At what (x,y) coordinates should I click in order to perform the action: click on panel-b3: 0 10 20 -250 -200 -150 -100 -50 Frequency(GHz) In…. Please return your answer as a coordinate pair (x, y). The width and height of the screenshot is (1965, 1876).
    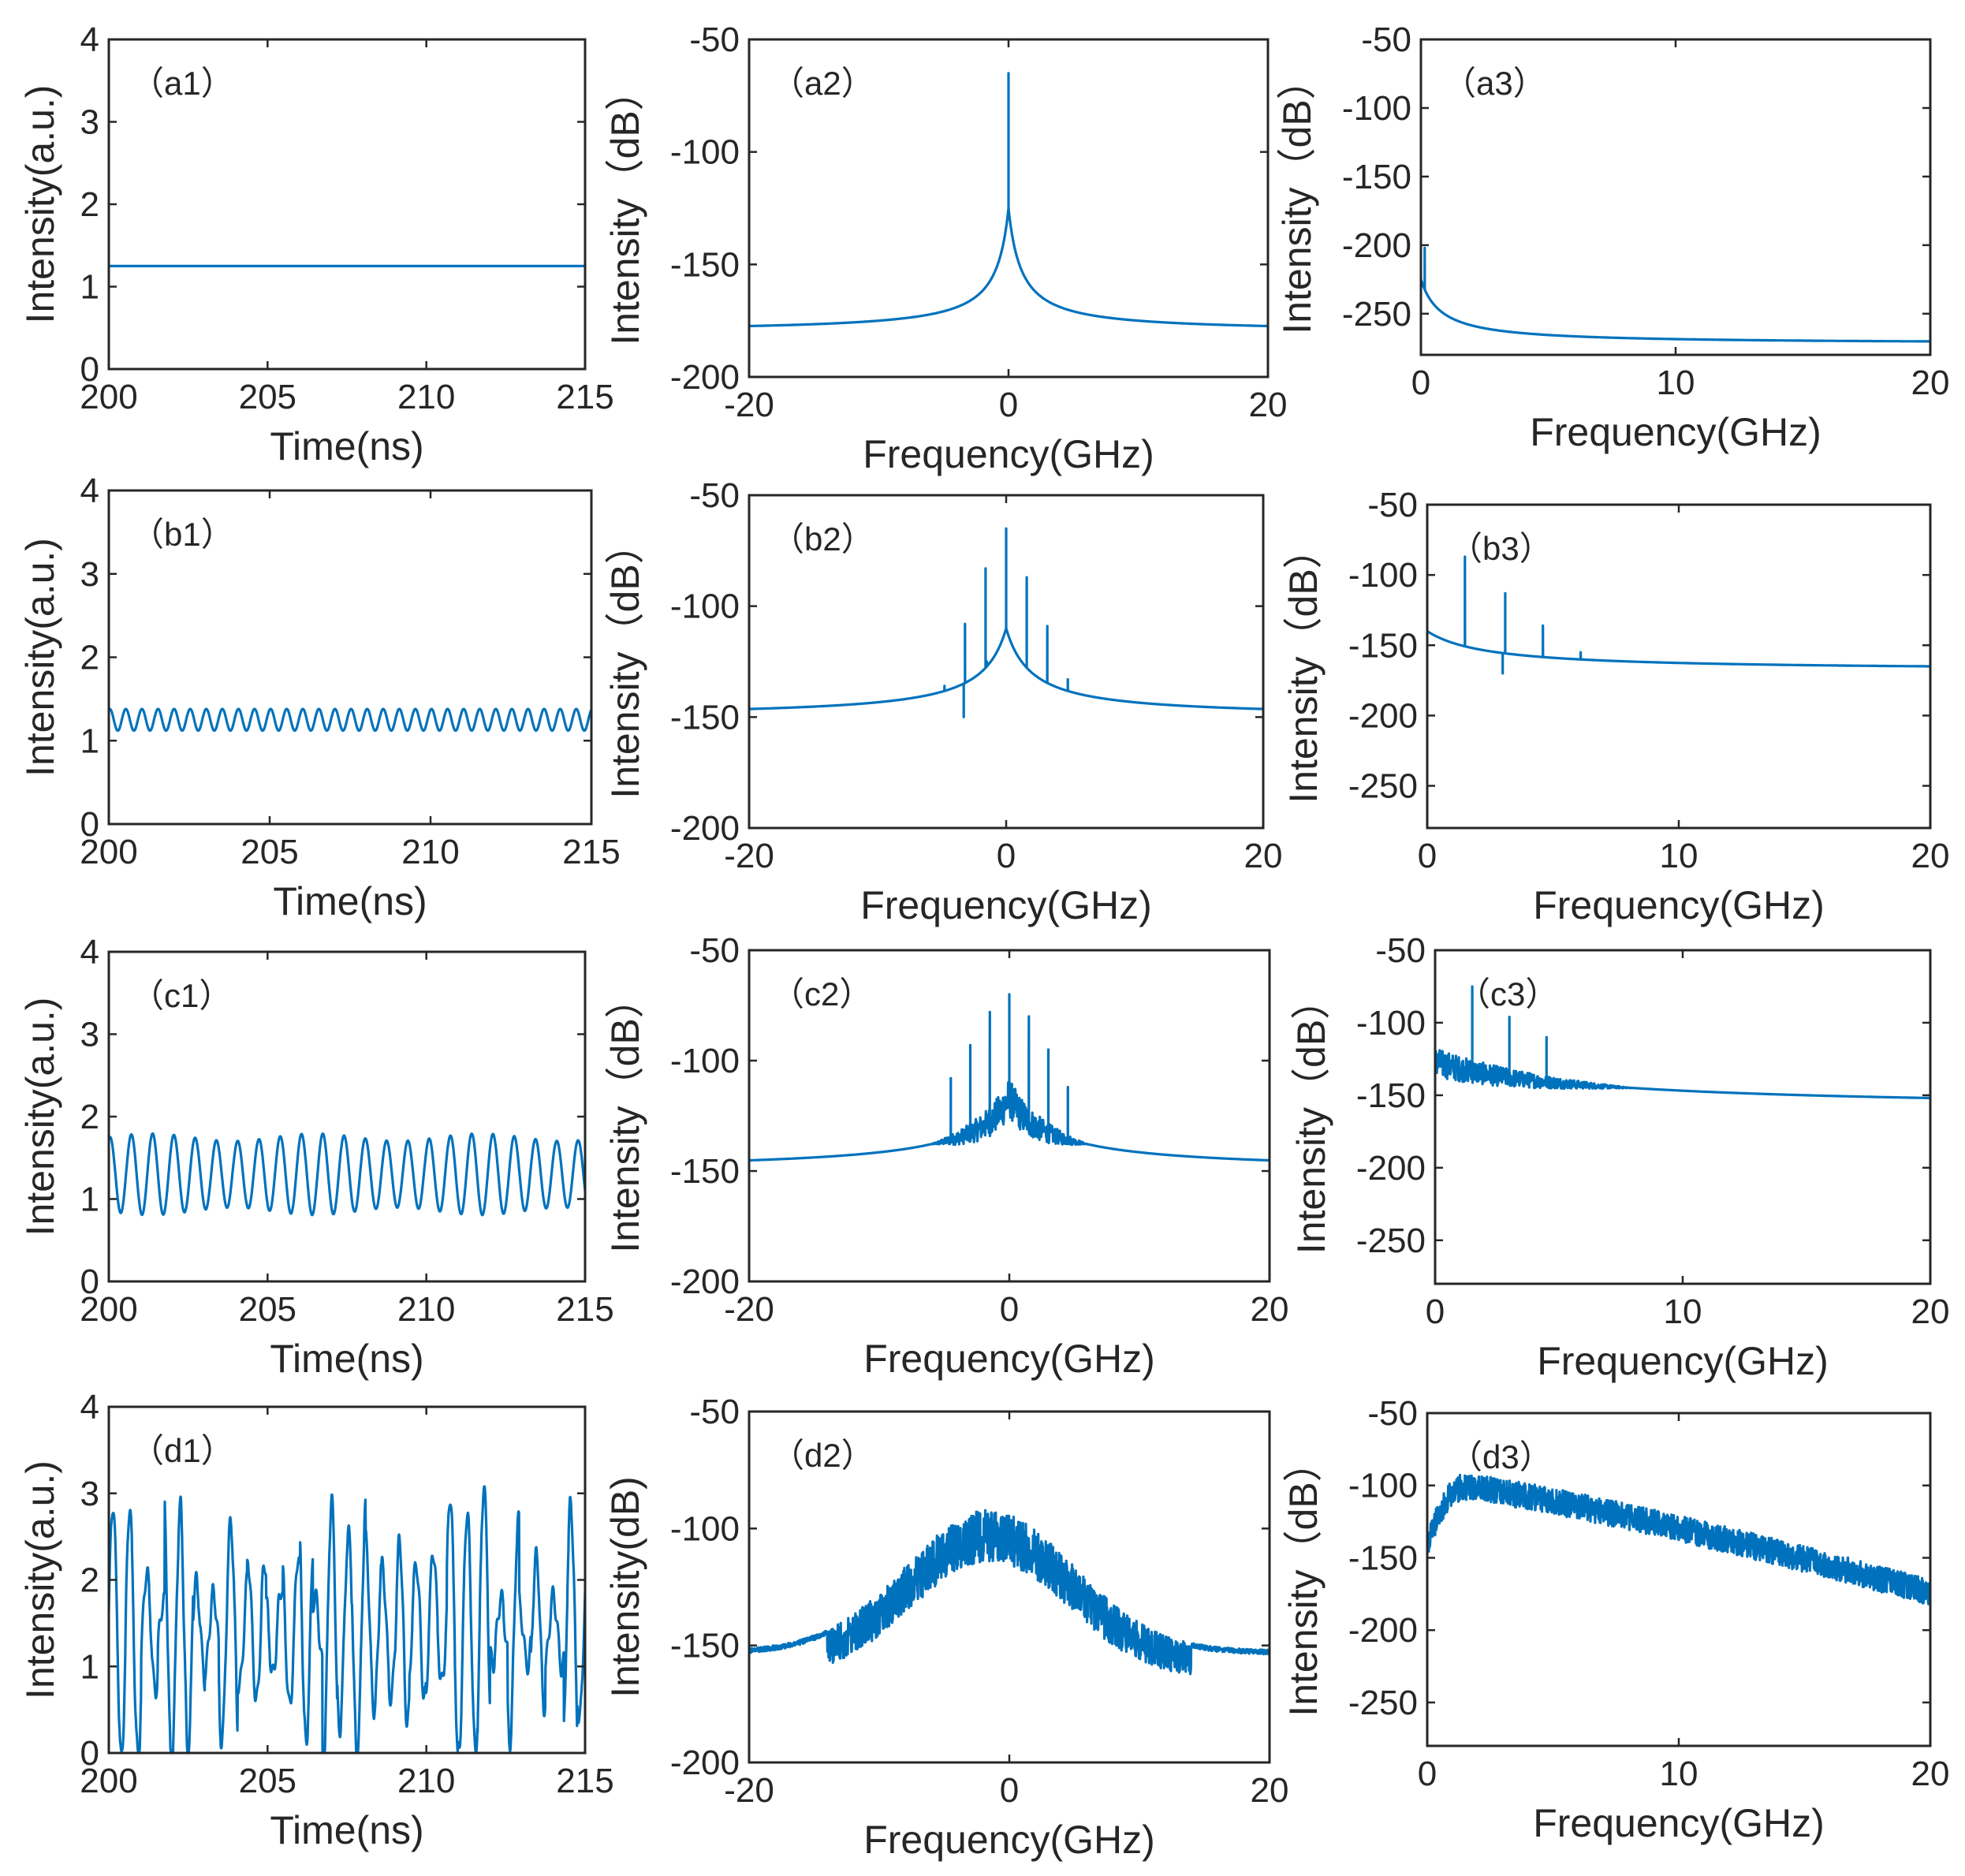
    Looking at the image, I should click on (1615, 706).